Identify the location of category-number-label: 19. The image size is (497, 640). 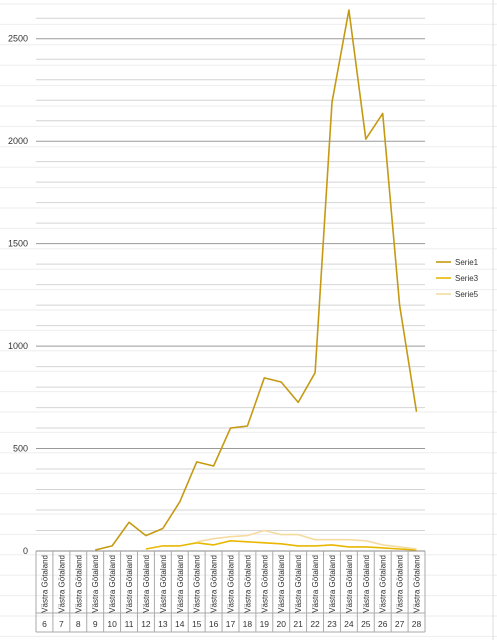
(265, 624).